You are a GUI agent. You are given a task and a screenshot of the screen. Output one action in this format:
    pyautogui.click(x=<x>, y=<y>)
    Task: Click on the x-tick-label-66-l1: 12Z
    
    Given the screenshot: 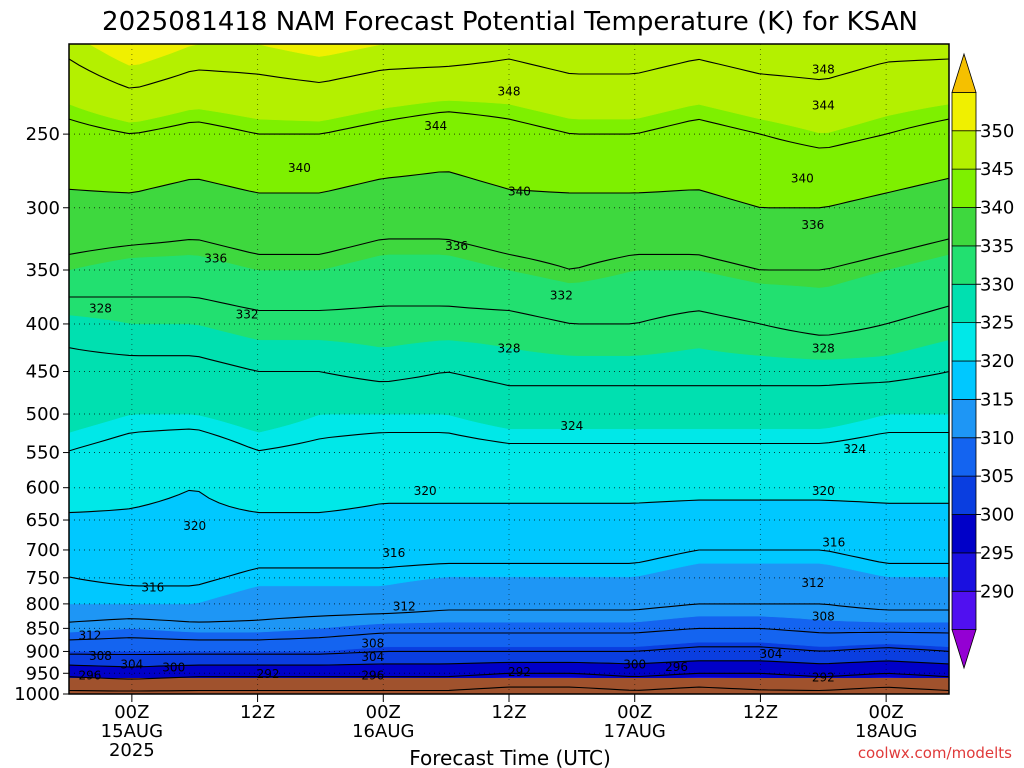 What is the action you would take?
    pyautogui.click(x=760, y=712)
    